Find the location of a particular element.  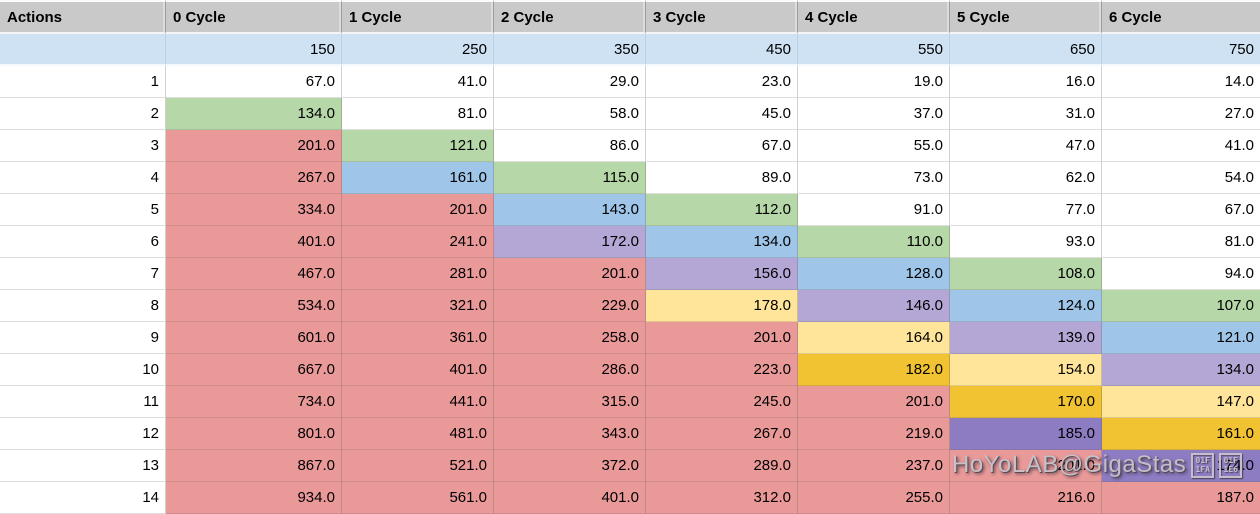

value-cell: 178.0 is located at coordinates (722, 306).